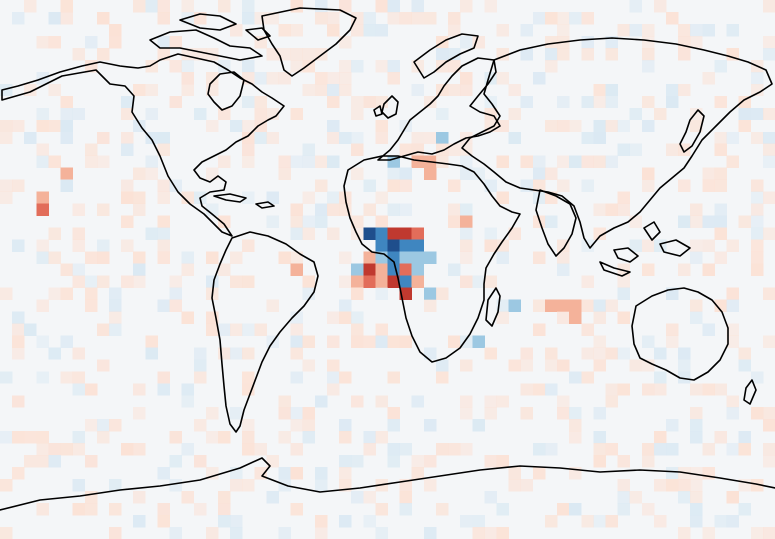  What do you see at coordinates (692, 131) in the screenshot?
I see `coastline-japan` at bounding box center [692, 131].